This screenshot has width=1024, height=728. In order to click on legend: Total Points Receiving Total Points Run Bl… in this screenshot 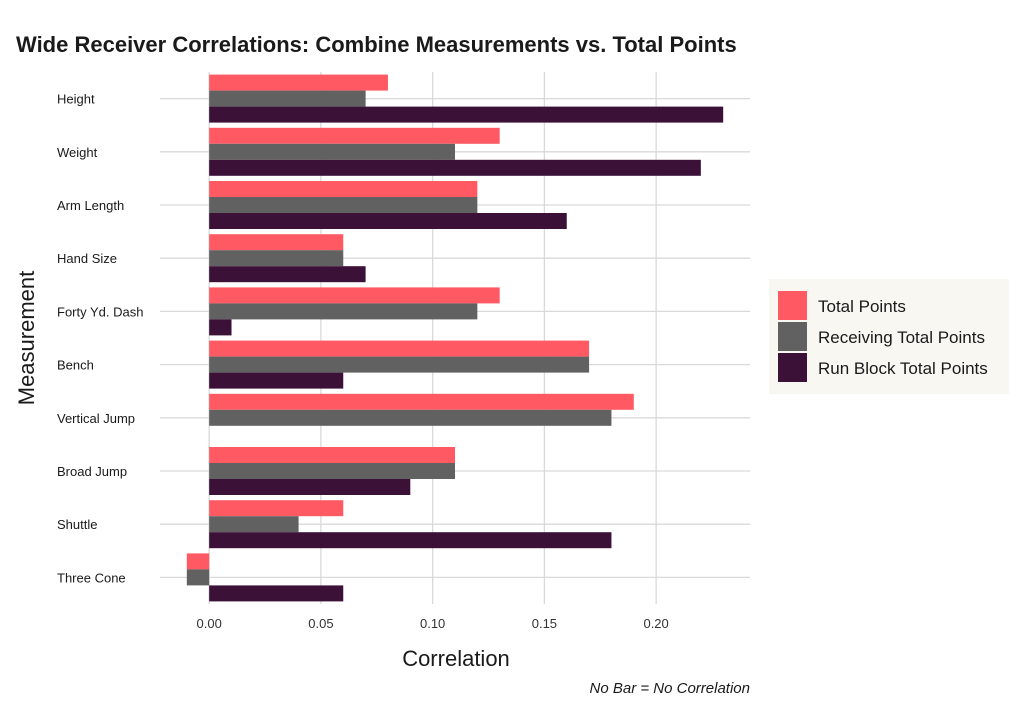, I will do `click(889, 336)`.